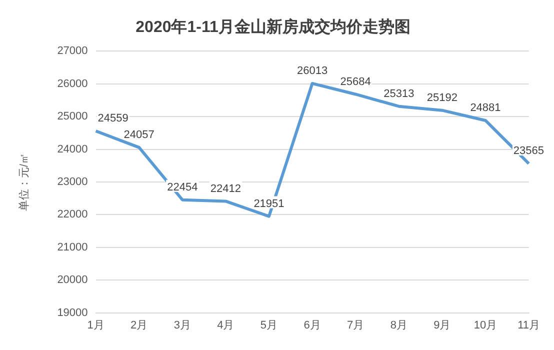  I want to click on y-tick-label: 19000, so click(72, 312).